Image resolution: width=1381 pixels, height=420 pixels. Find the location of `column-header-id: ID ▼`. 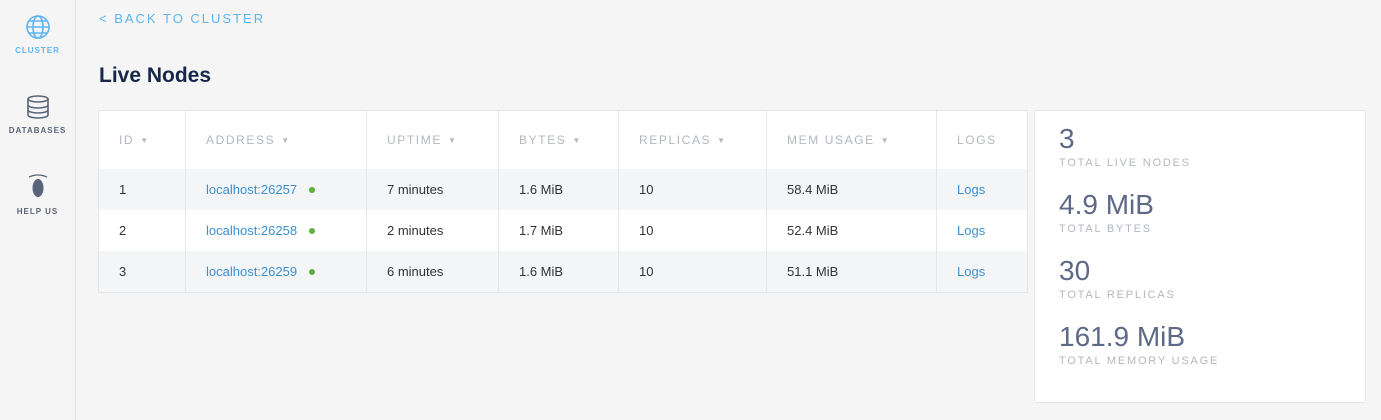

column-header-id: ID ▼ is located at coordinates (142, 140).